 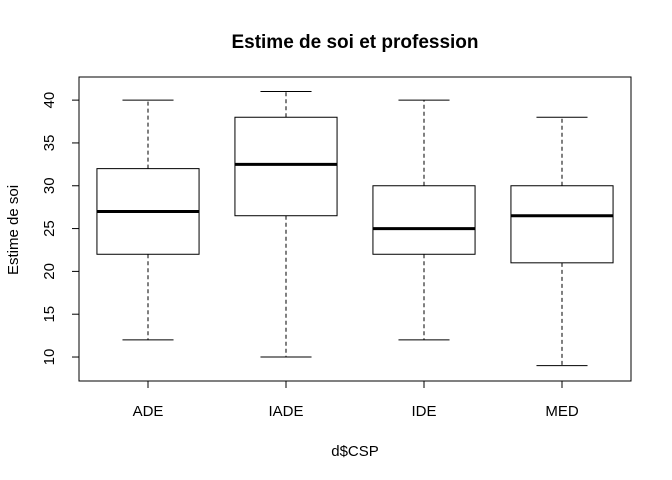 What do you see at coordinates (355, 451) in the screenshot?
I see `x-axis-label: d$CSP` at bounding box center [355, 451].